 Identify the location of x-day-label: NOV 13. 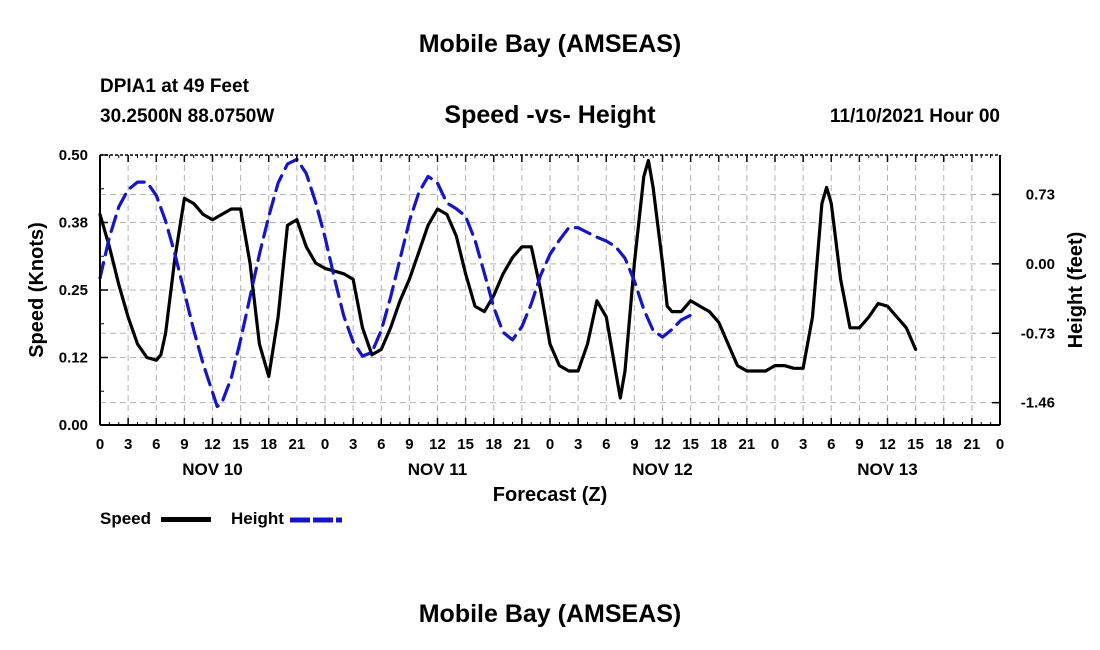
(887, 469).